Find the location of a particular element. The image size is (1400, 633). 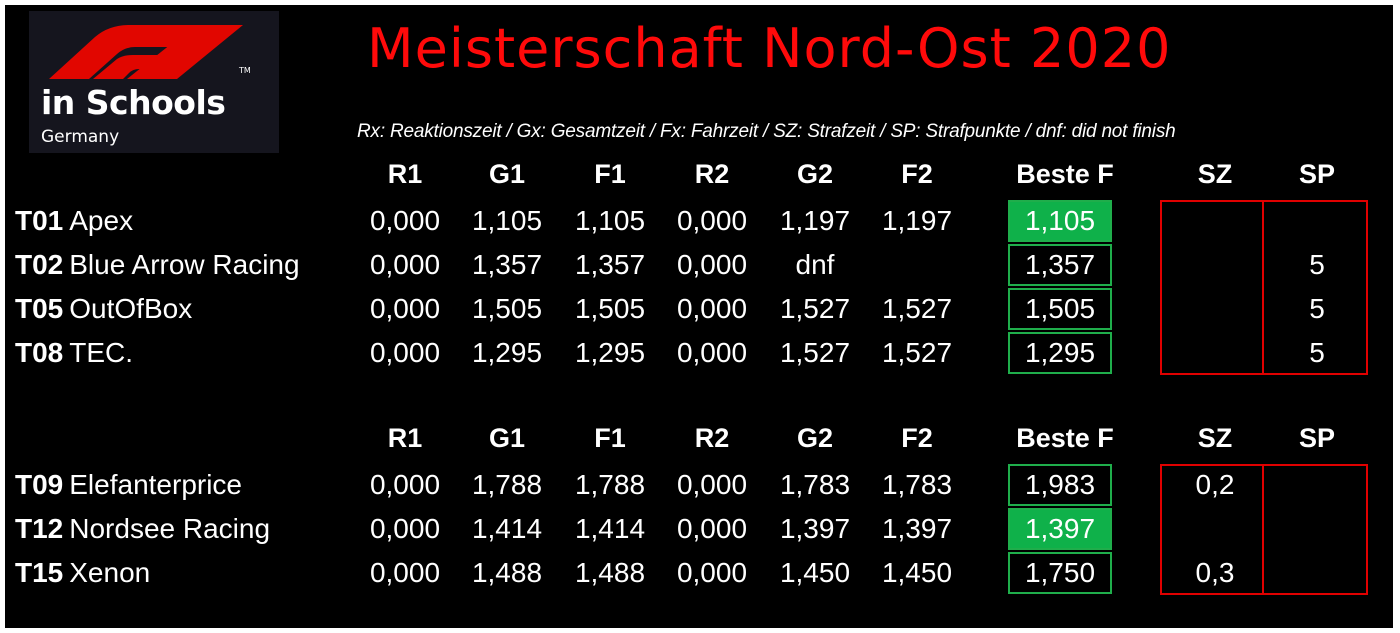

time-cell-g1: 1,295 is located at coordinates (507, 352).